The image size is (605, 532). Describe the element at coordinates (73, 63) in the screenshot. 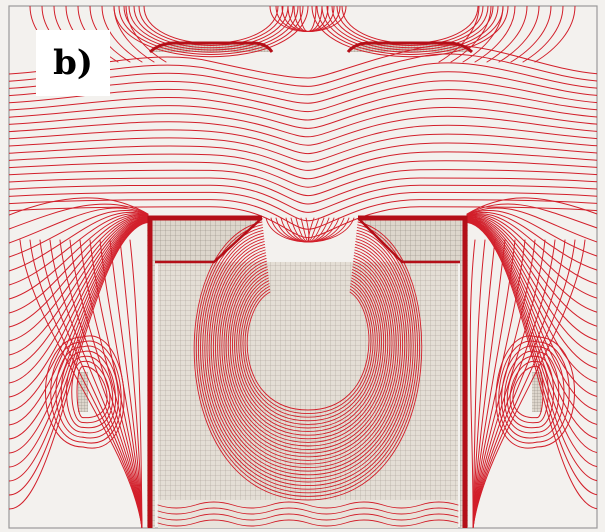

I see `panel-label: b)` at that location.